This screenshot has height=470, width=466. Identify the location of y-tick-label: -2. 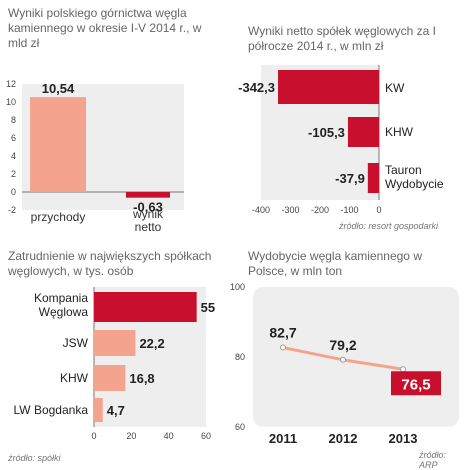
(12, 210).